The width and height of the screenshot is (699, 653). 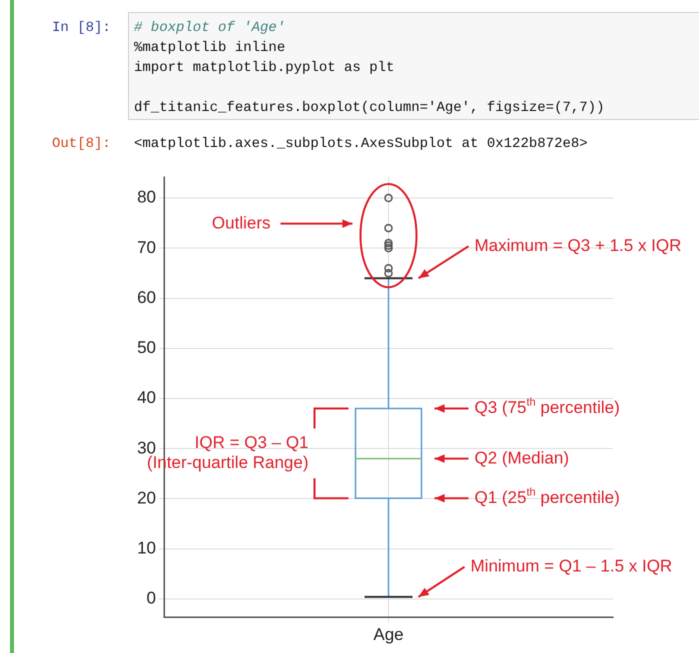 I want to click on y-tick-label: 60, so click(x=146, y=297).